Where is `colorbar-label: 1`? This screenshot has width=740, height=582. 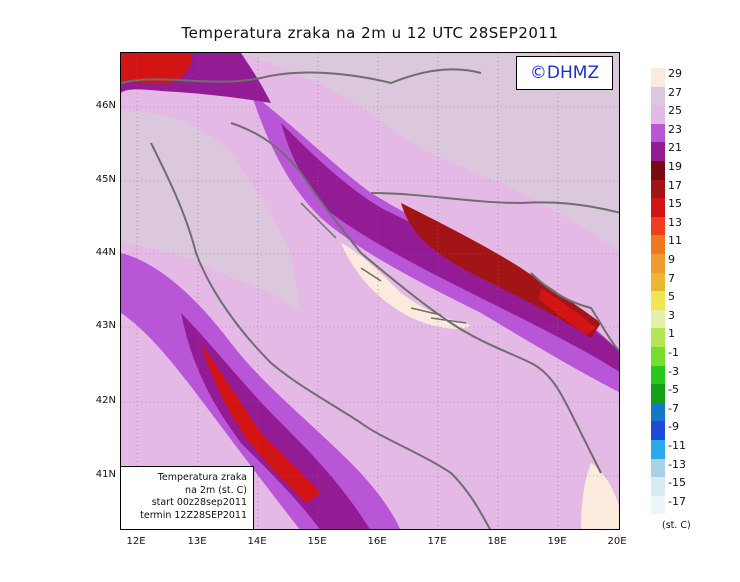
colorbar-label: 1 is located at coordinates (671, 334).